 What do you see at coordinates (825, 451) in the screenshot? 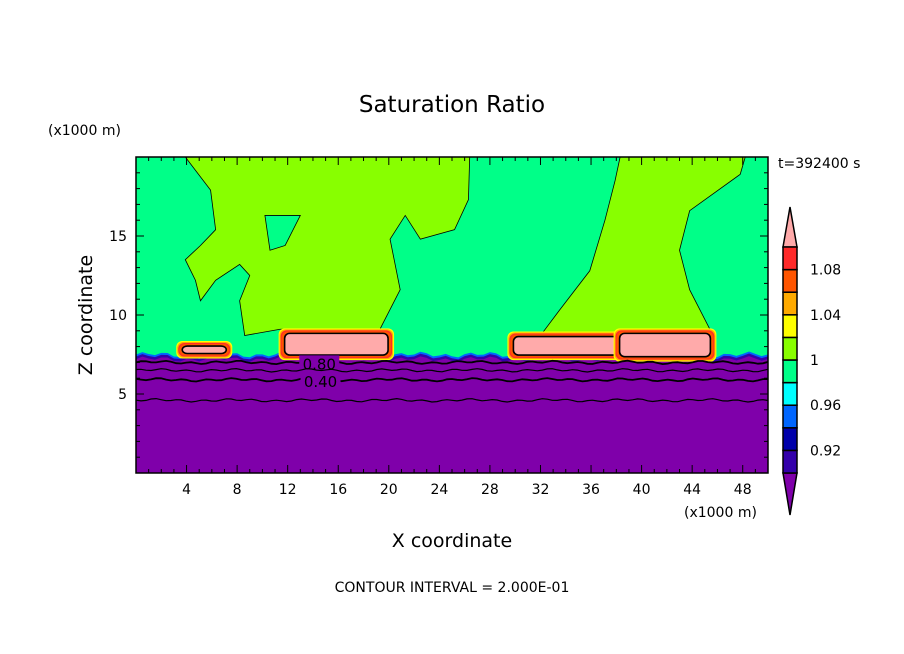
I see `colorbar-label: 0.92` at bounding box center [825, 451].